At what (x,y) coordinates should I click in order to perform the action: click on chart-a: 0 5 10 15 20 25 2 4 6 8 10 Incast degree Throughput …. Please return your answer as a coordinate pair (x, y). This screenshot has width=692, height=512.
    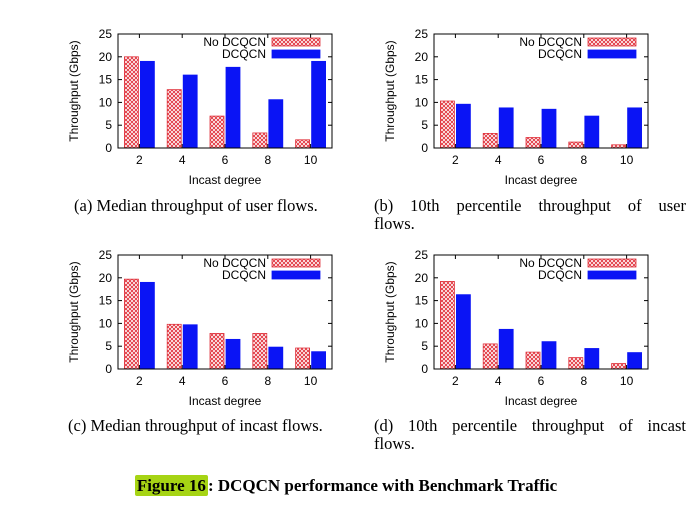
    Looking at the image, I should click on (200, 107).